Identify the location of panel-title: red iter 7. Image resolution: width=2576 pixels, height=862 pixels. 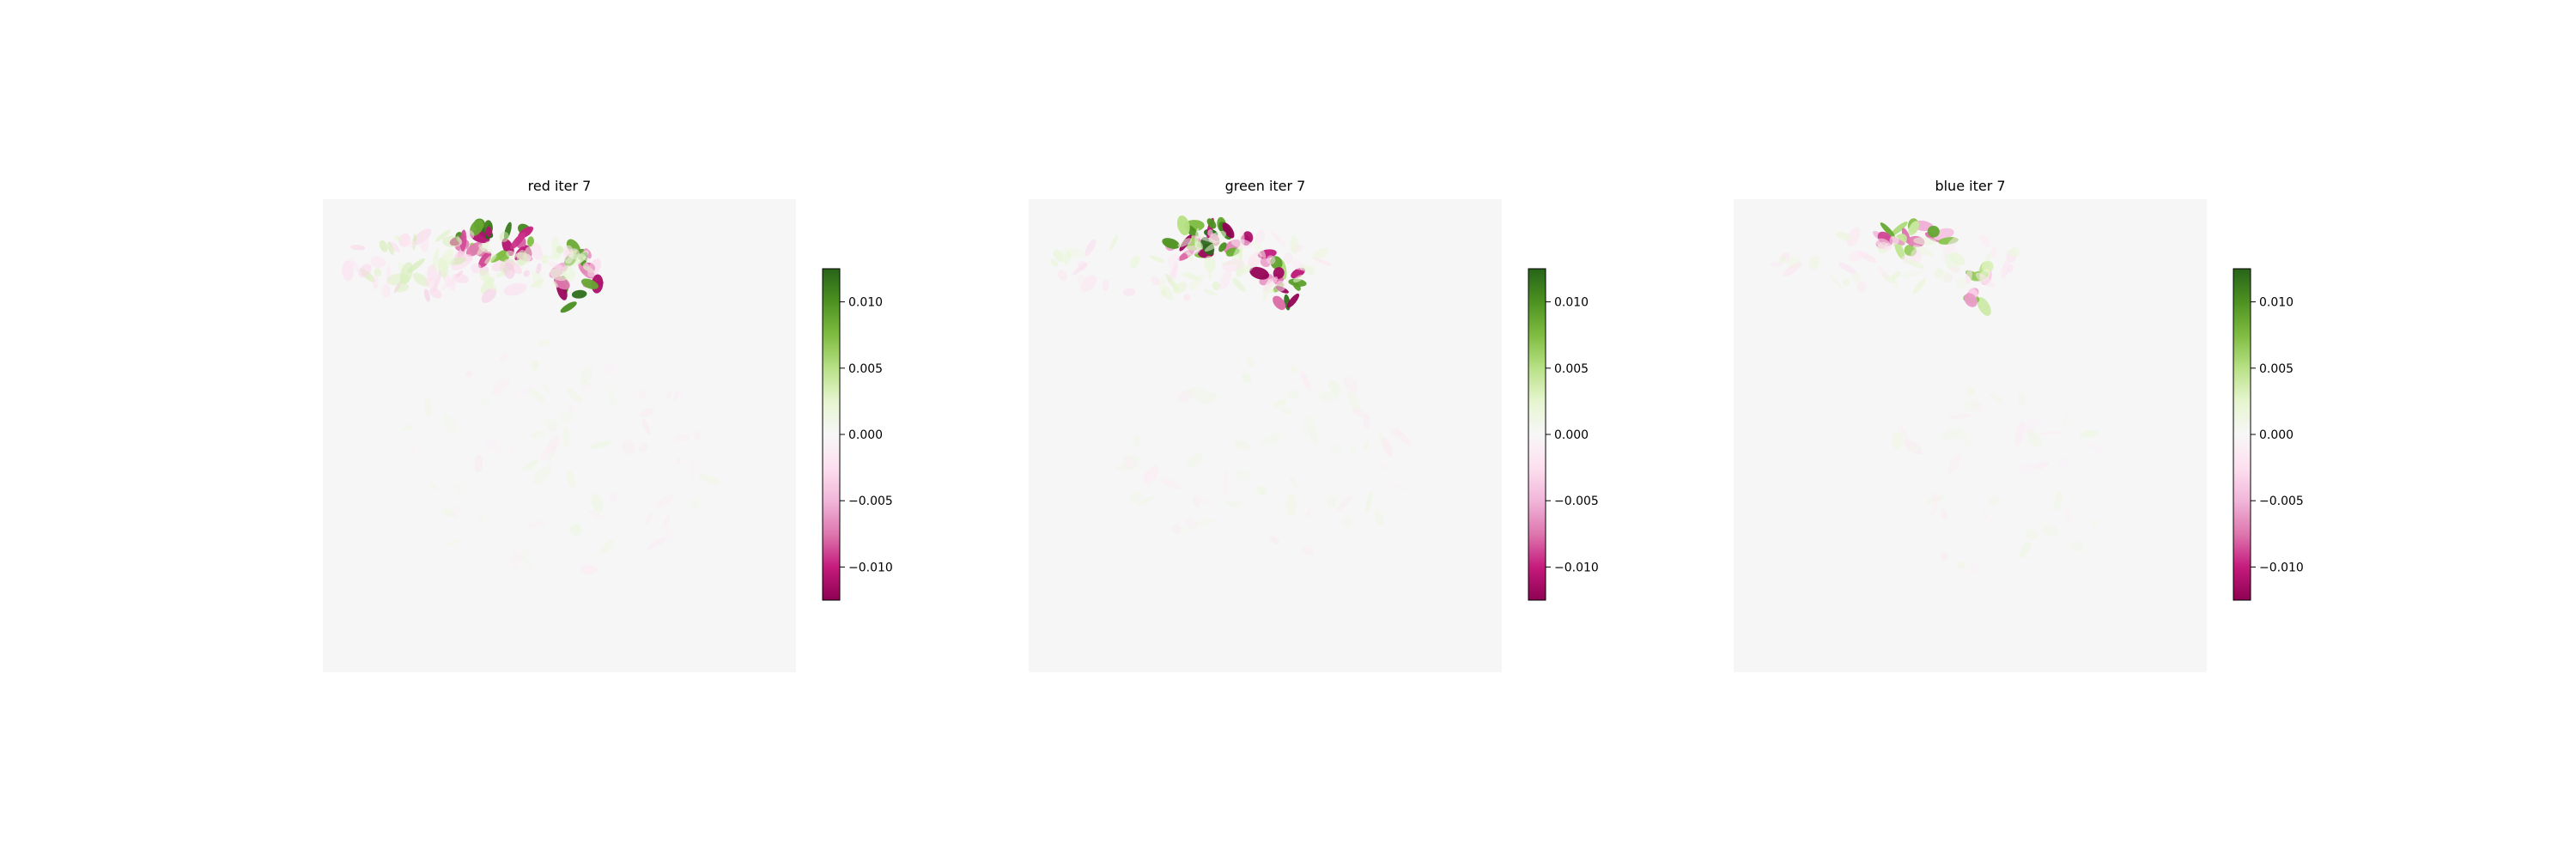
(560, 186).